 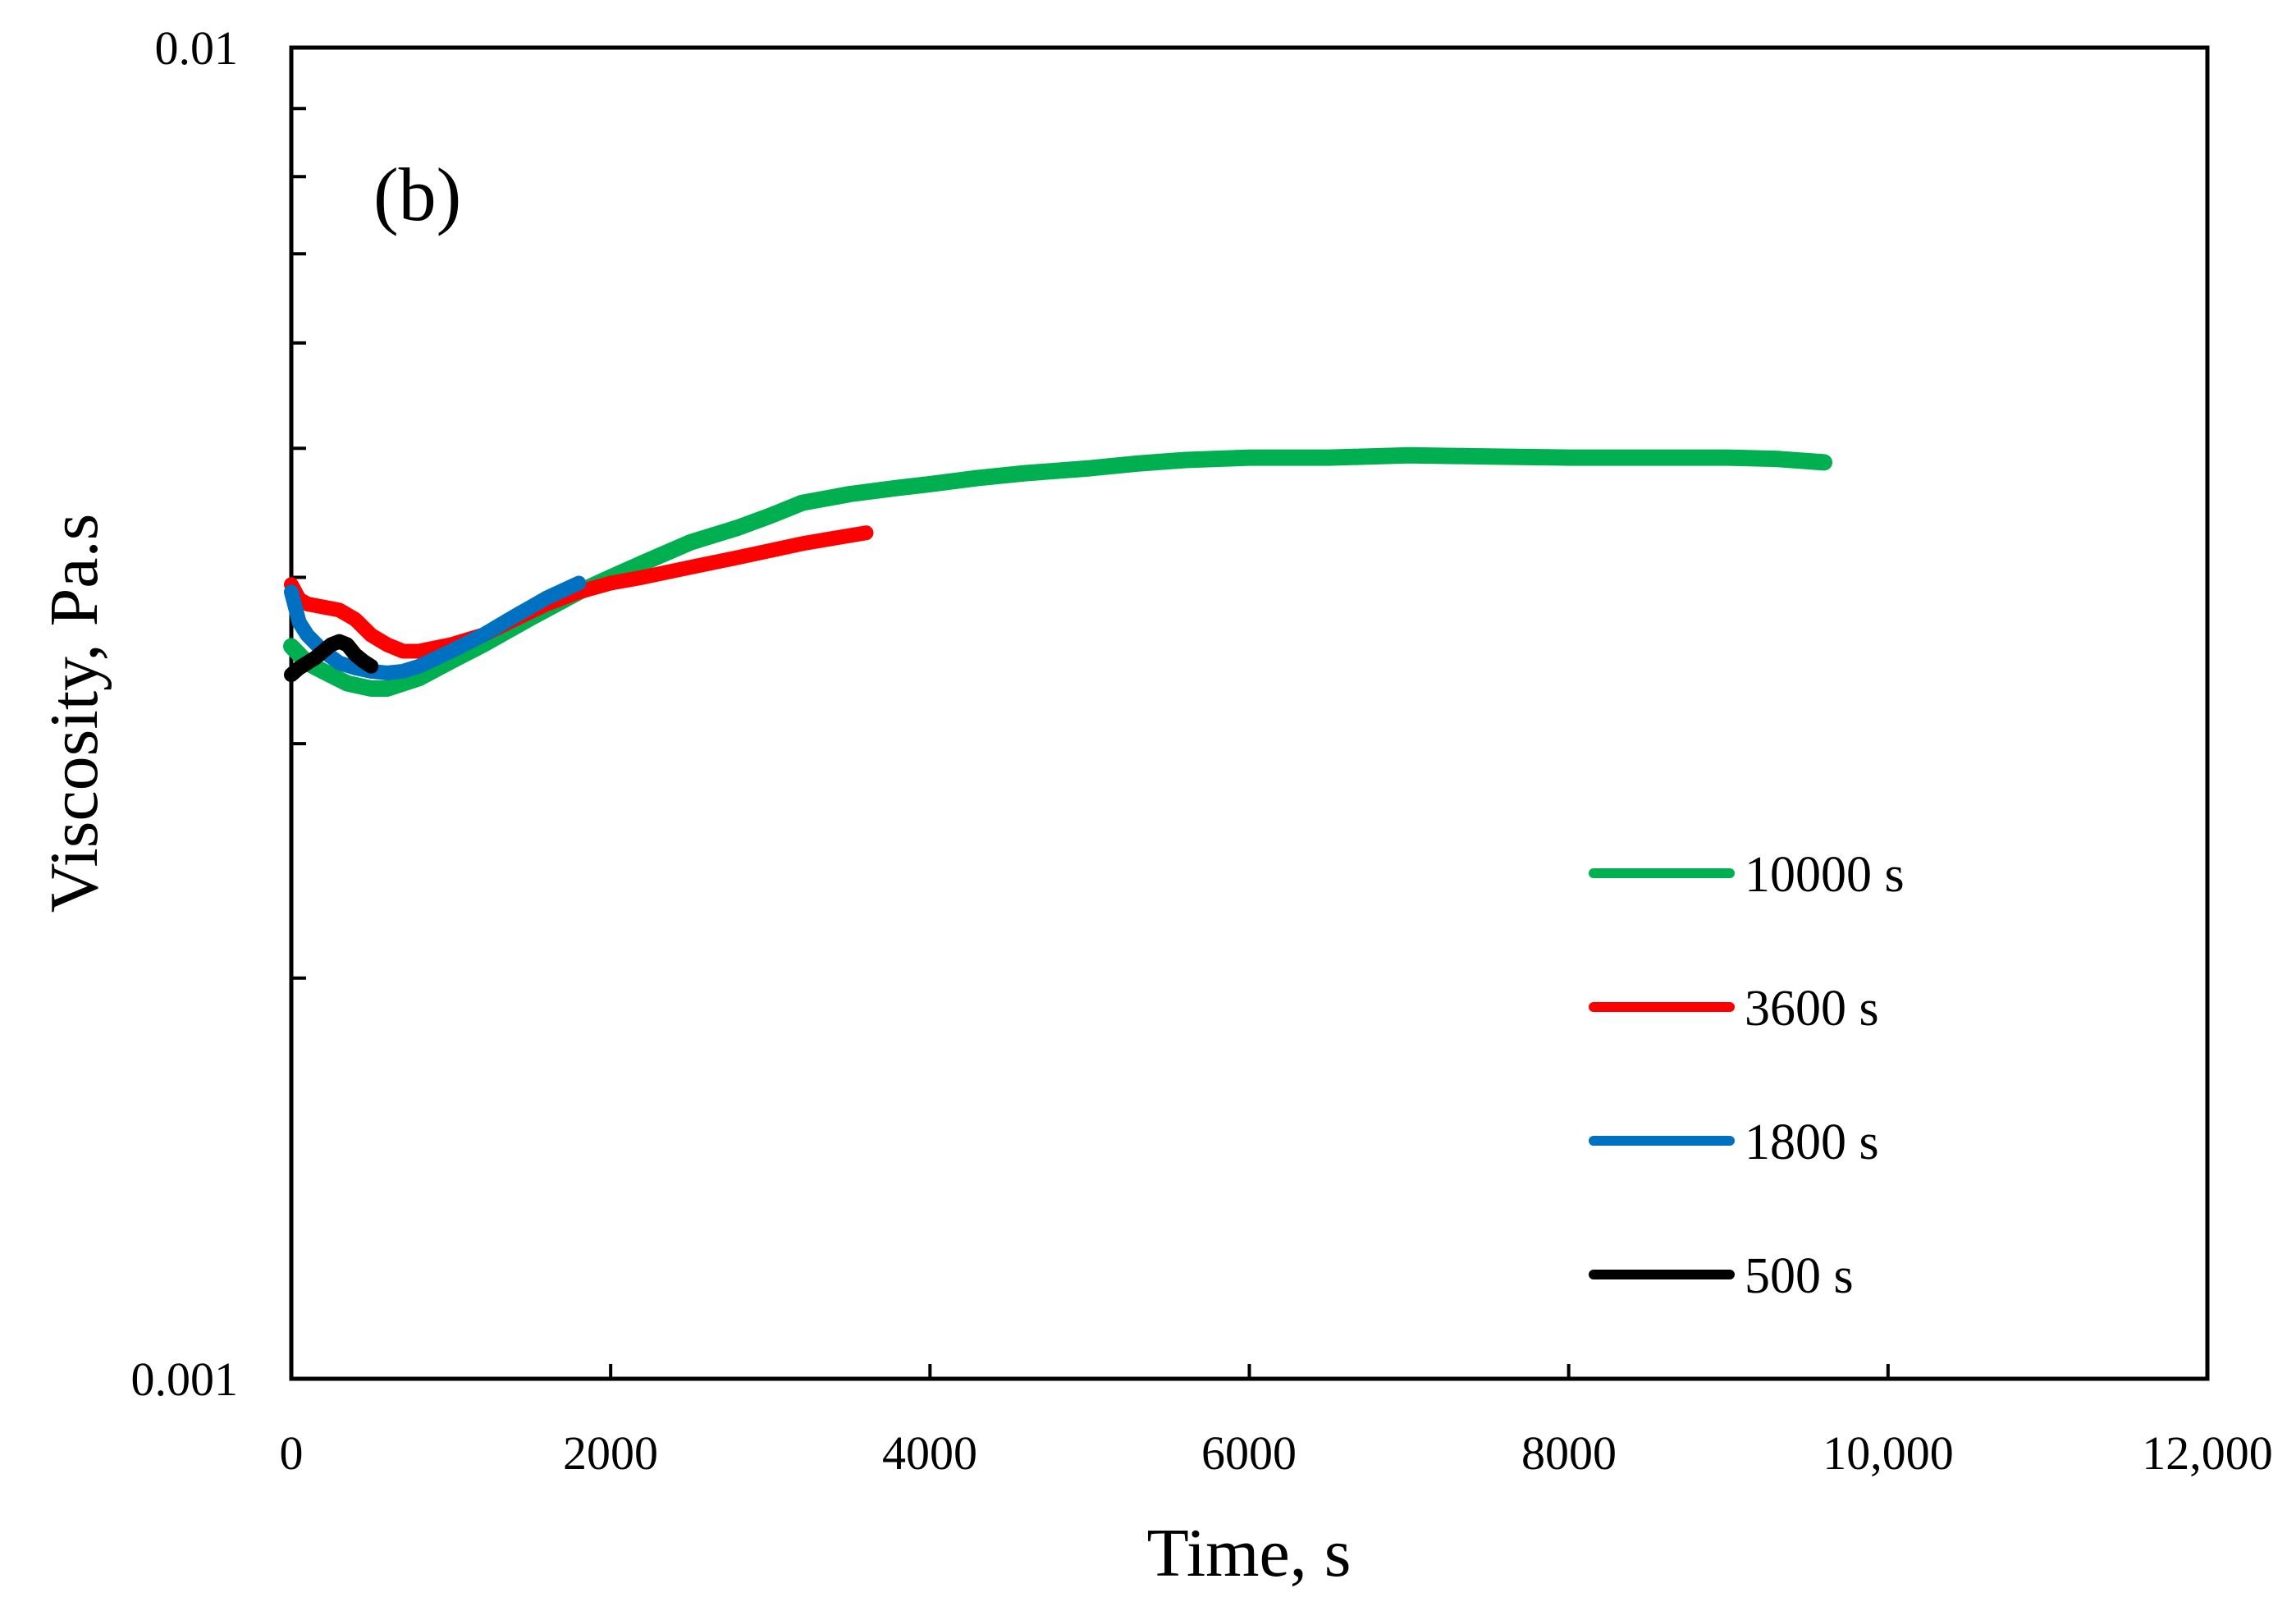 I want to click on y-axis-title: Viscosity, Pa.s, so click(x=74, y=714).